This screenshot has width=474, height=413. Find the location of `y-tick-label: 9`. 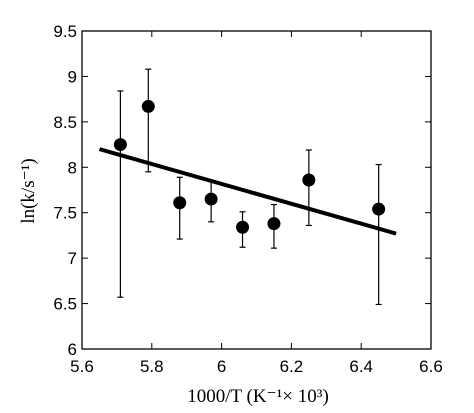

y-tick-label: 9 is located at coordinates (72, 76).